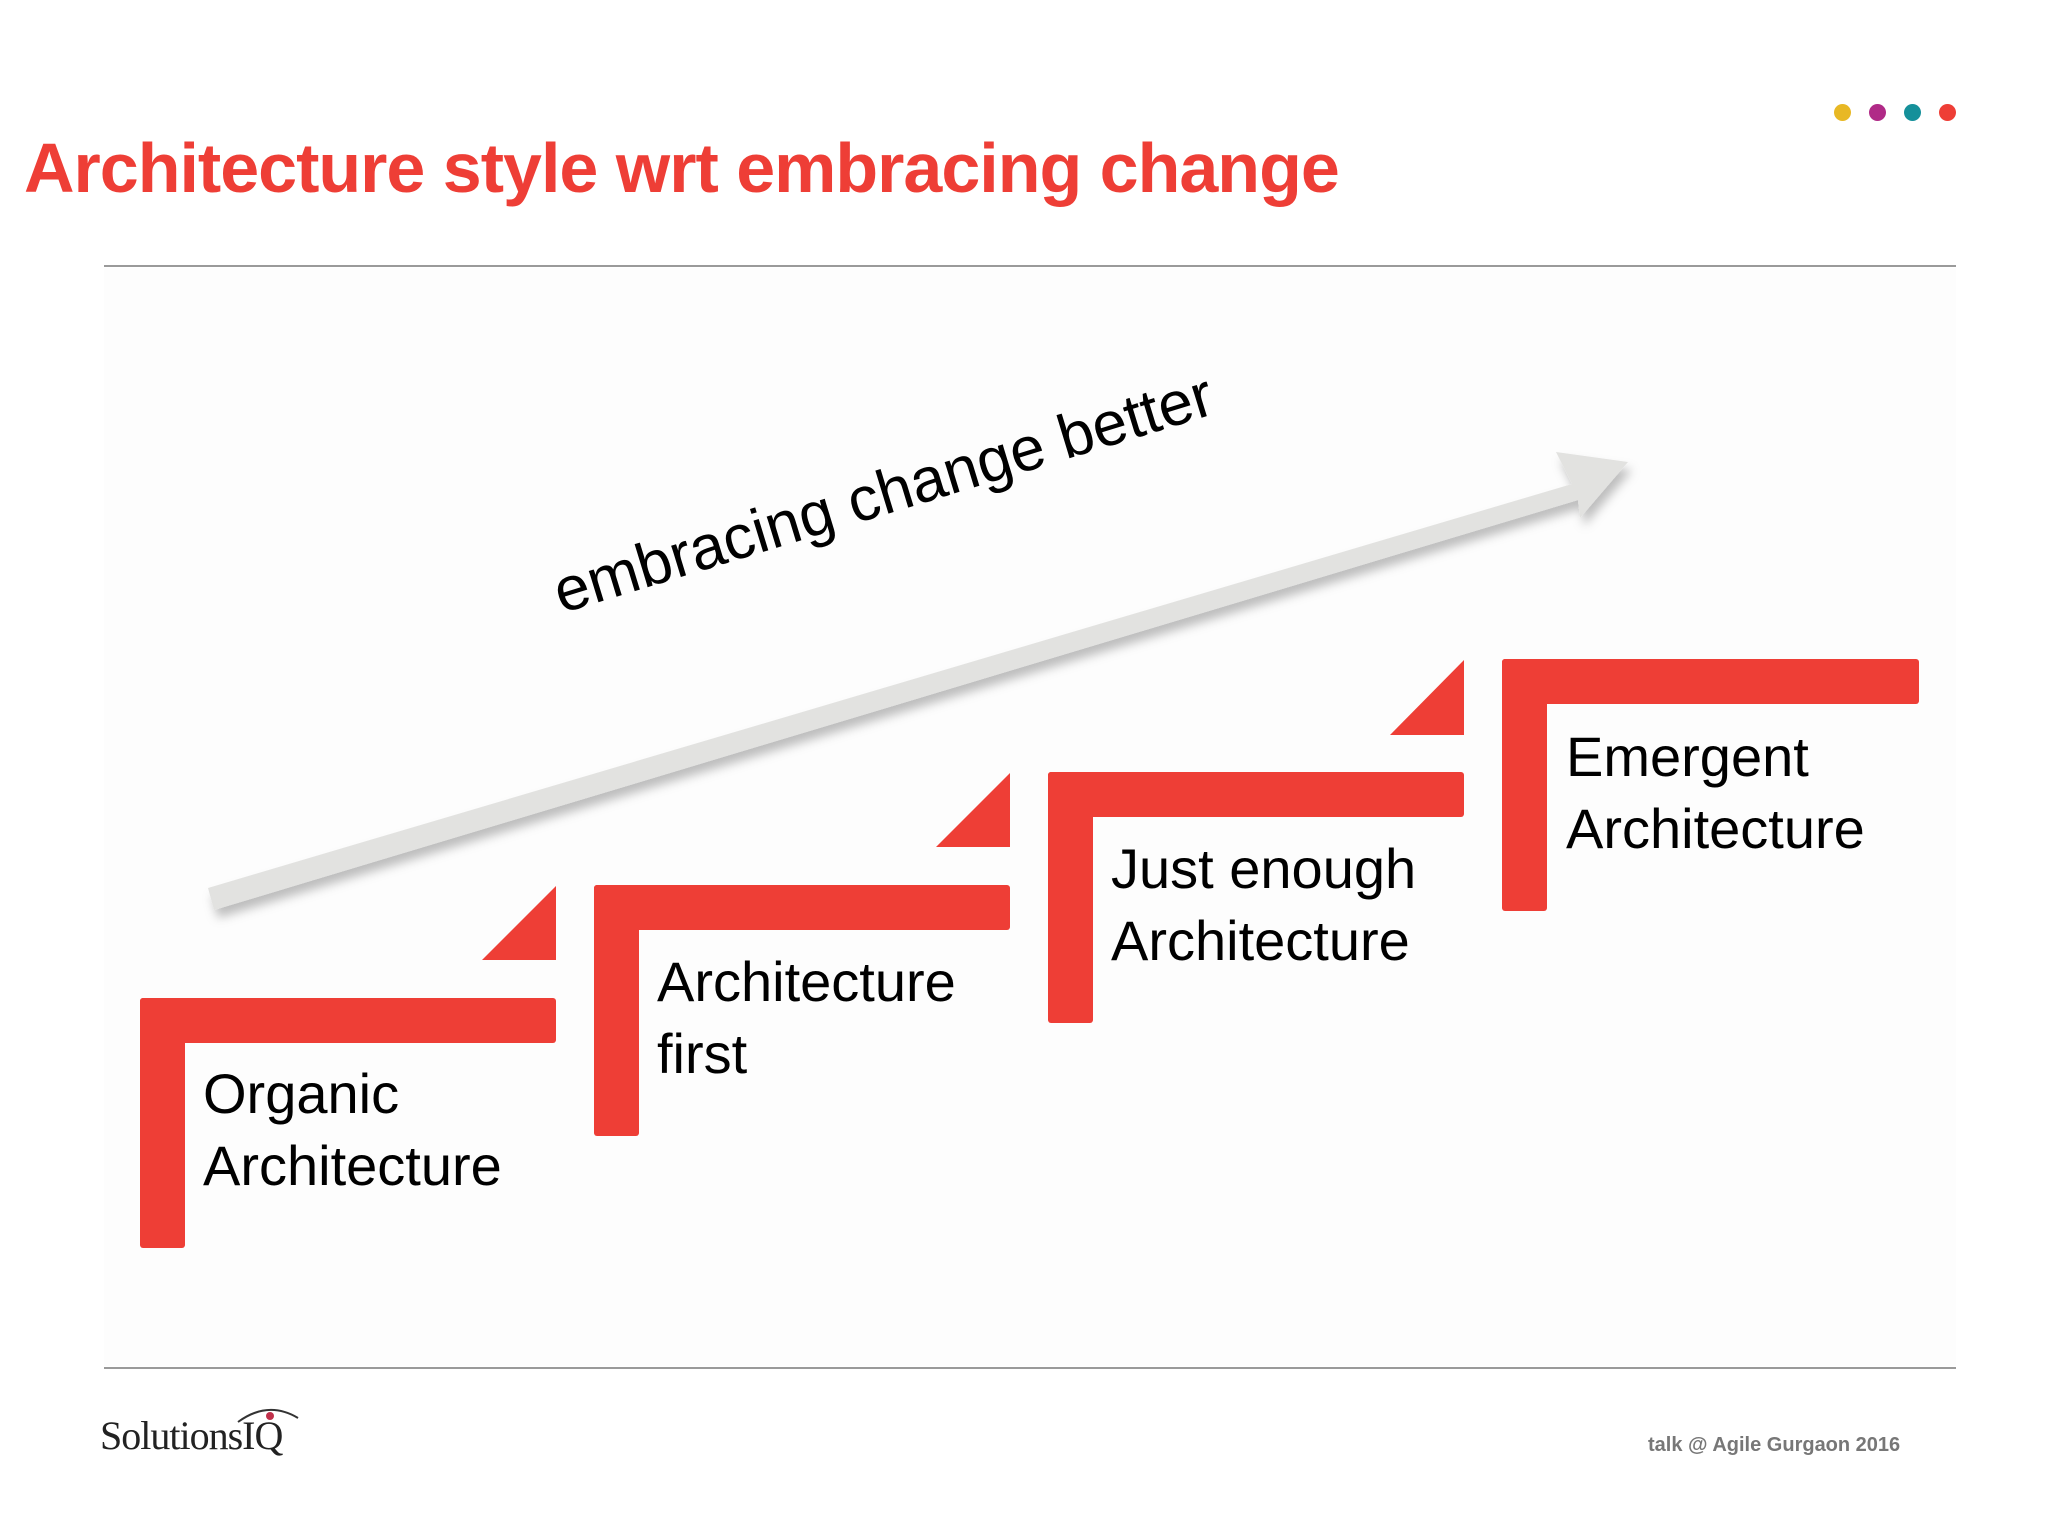  What do you see at coordinates (1030, 266) in the screenshot?
I see `top-divider` at bounding box center [1030, 266].